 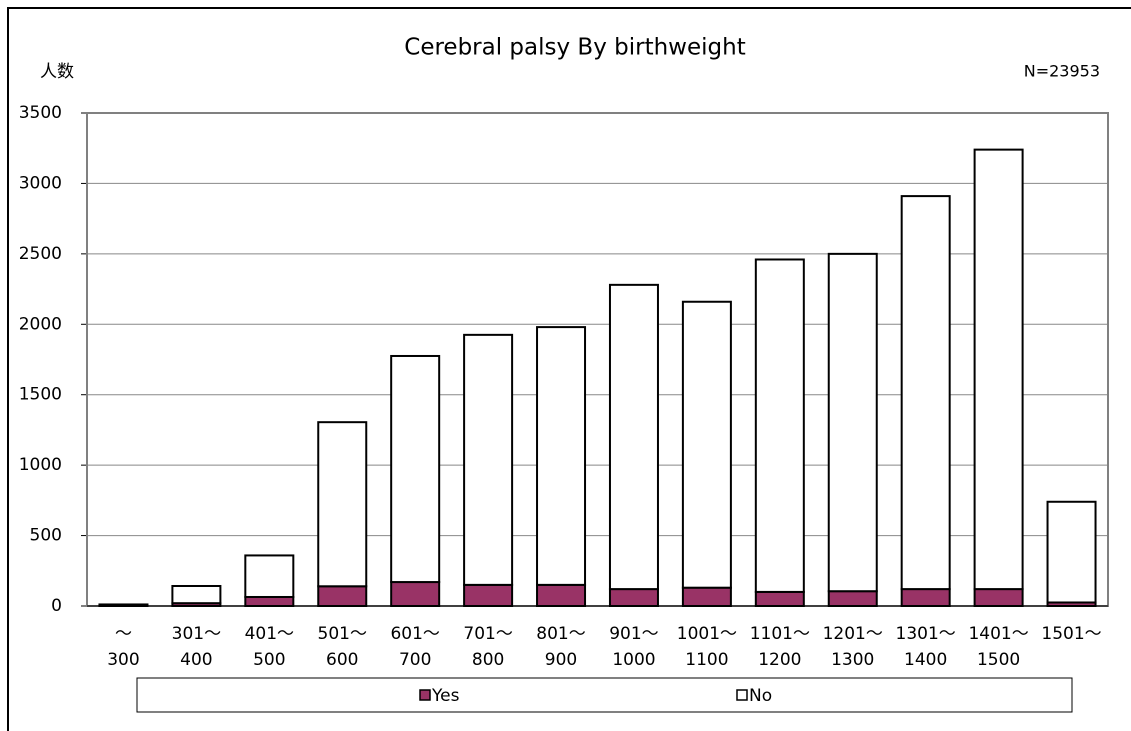 What do you see at coordinates (852, 660) in the screenshot?
I see `x-tick-line: 1300` at bounding box center [852, 660].